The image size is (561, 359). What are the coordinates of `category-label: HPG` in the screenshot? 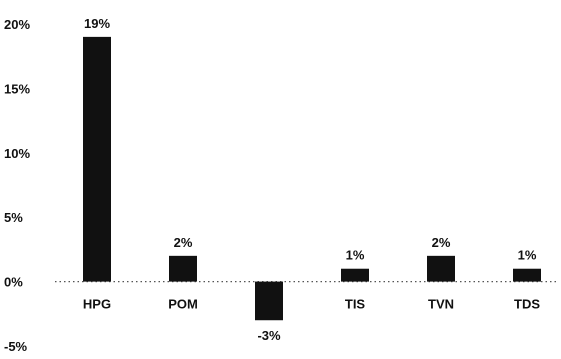 It's located at (97, 304).